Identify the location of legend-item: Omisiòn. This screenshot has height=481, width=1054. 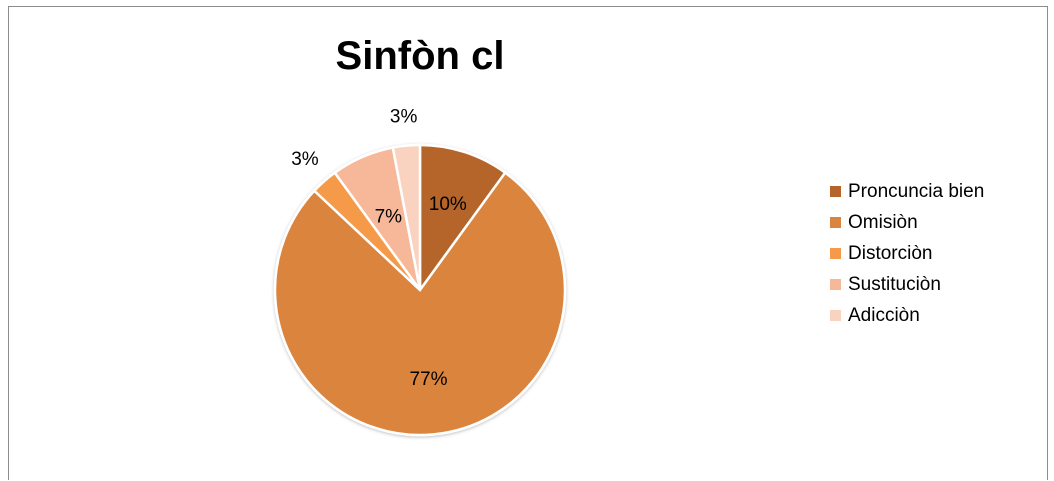
(907, 222).